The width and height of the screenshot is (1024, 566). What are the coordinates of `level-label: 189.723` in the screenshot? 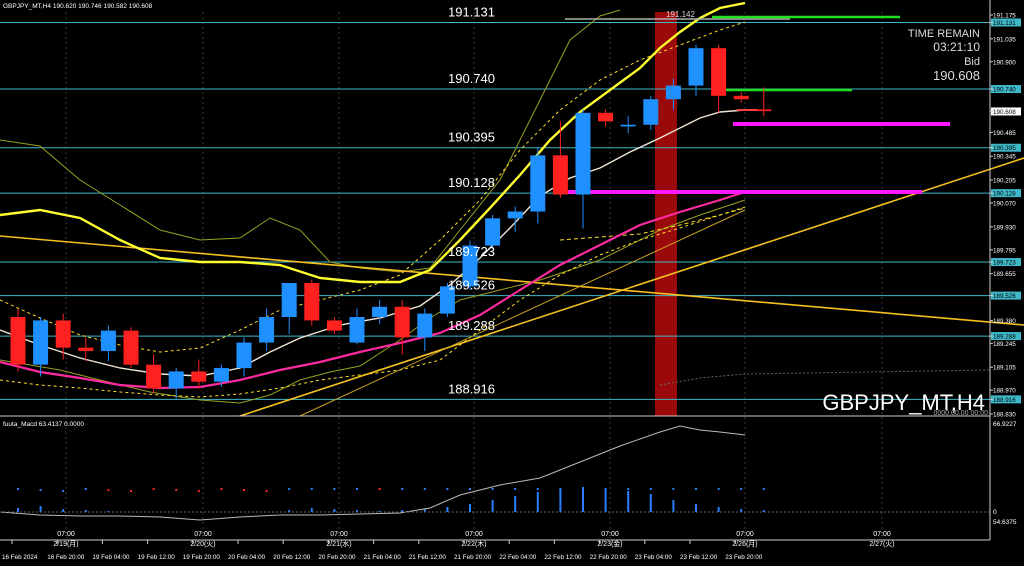 It's located at (471, 251).